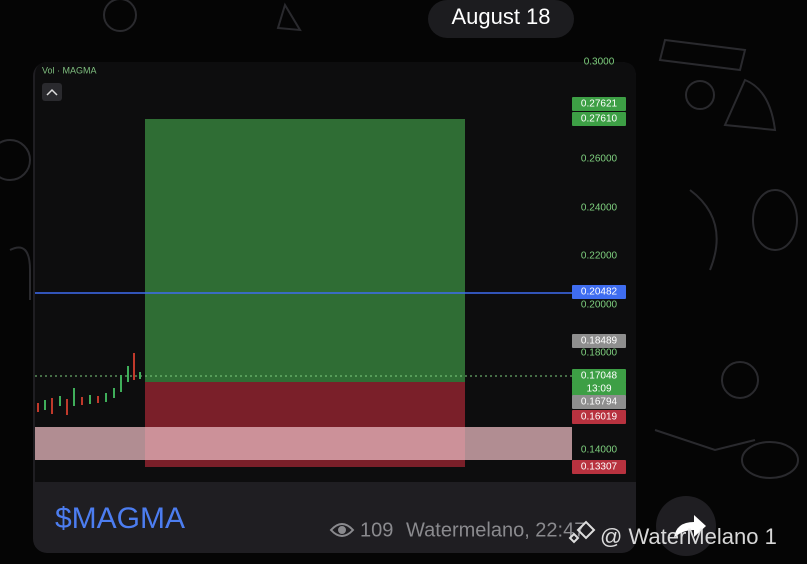  Describe the element at coordinates (376, 530) in the screenshot. I see `views-count: 109` at that location.